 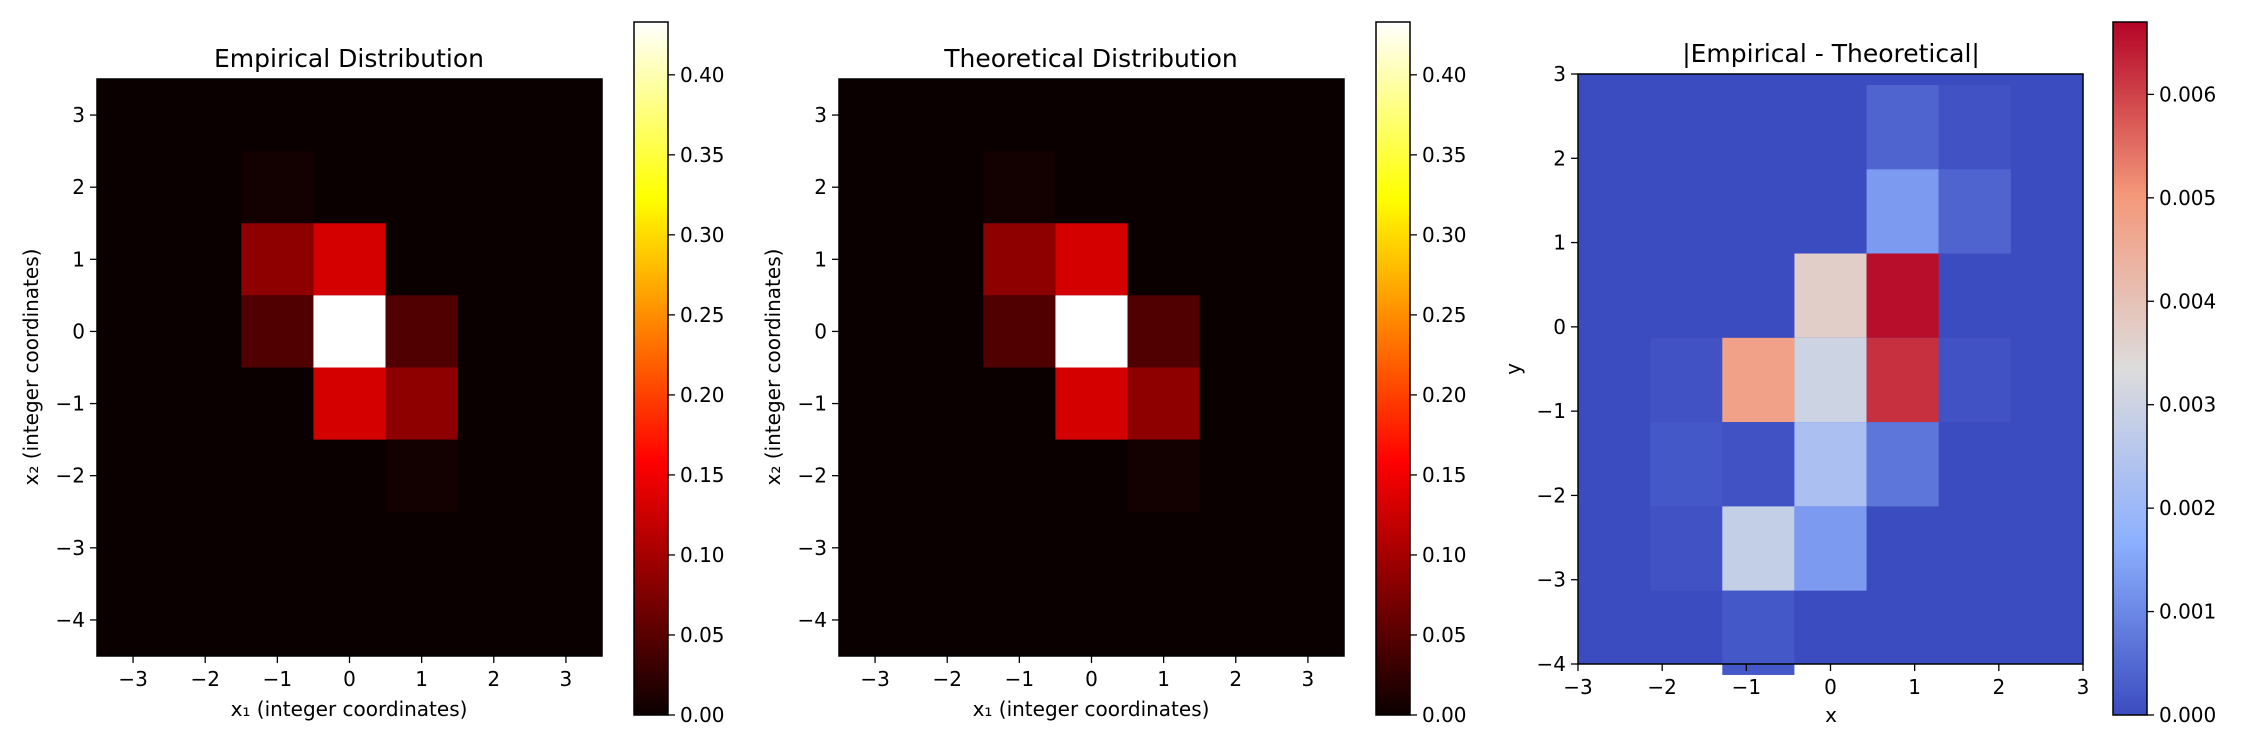 What do you see at coordinates (2187, 405) in the screenshot?
I see `colorbar-tick-label: 0.003` at bounding box center [2187, 405].